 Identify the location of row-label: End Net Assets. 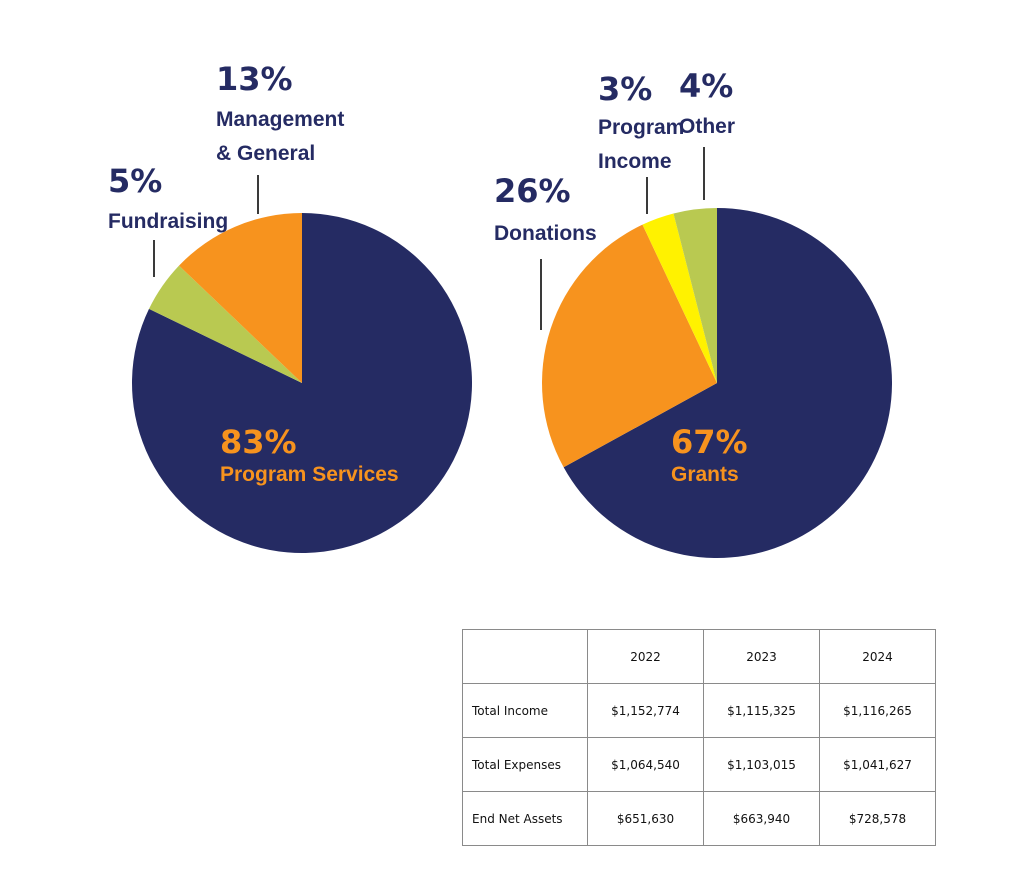
(525, 818).